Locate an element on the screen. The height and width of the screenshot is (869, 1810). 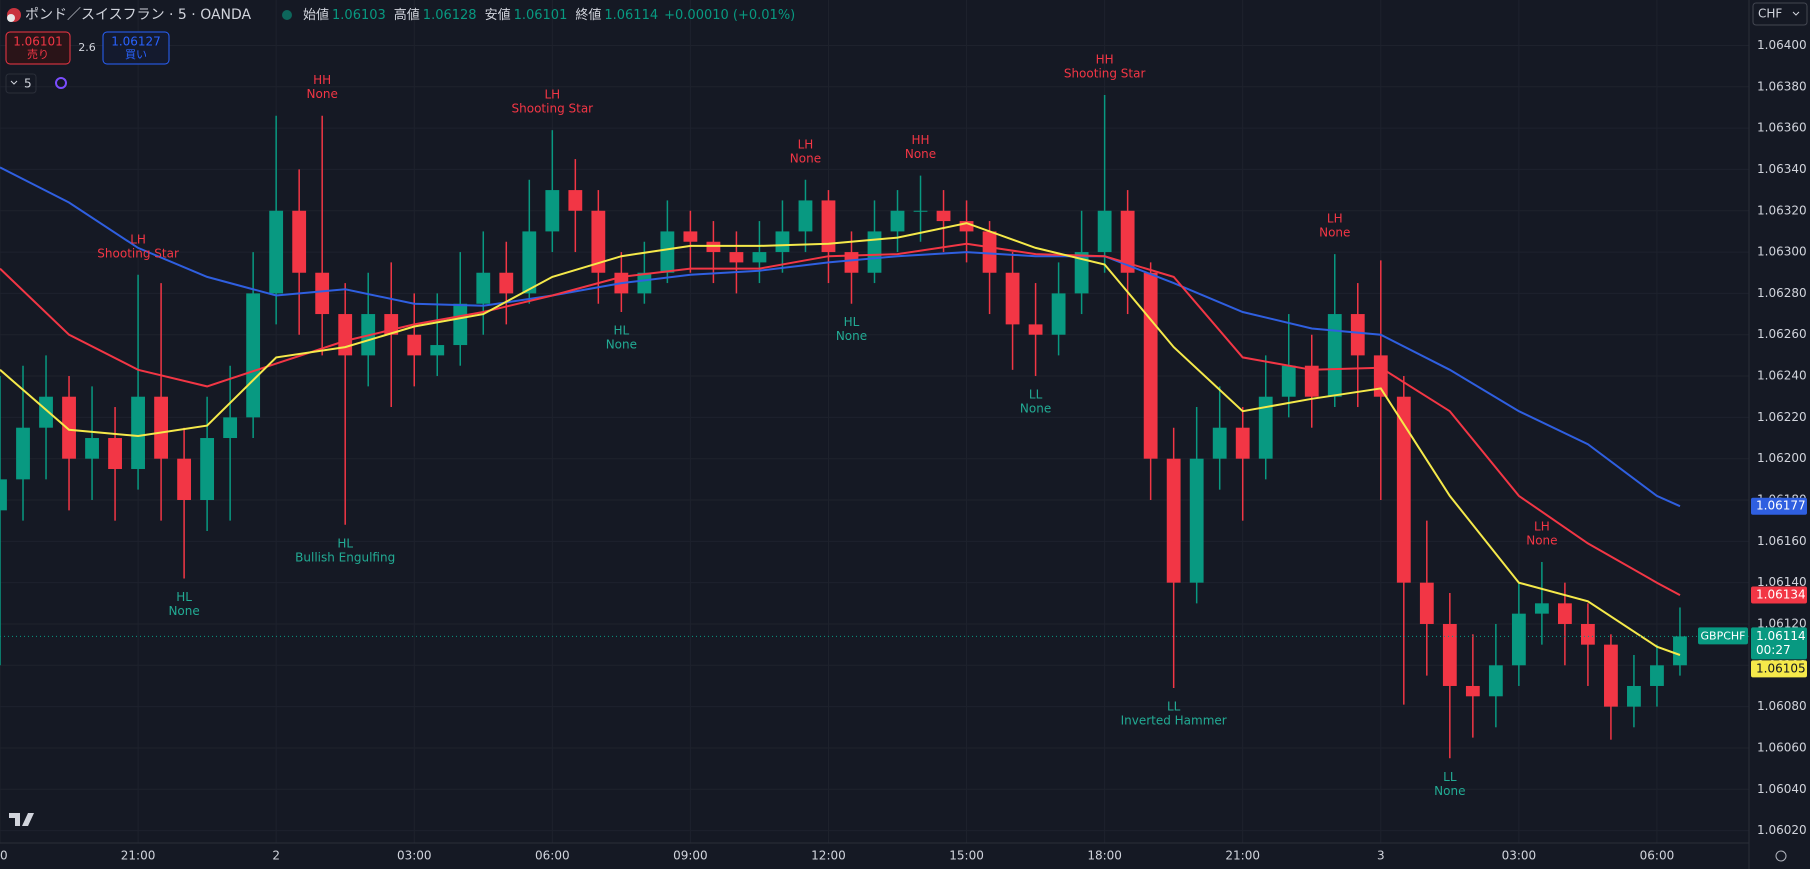
x-tick-label: 18:00 is located at coordinates (1104, 856).